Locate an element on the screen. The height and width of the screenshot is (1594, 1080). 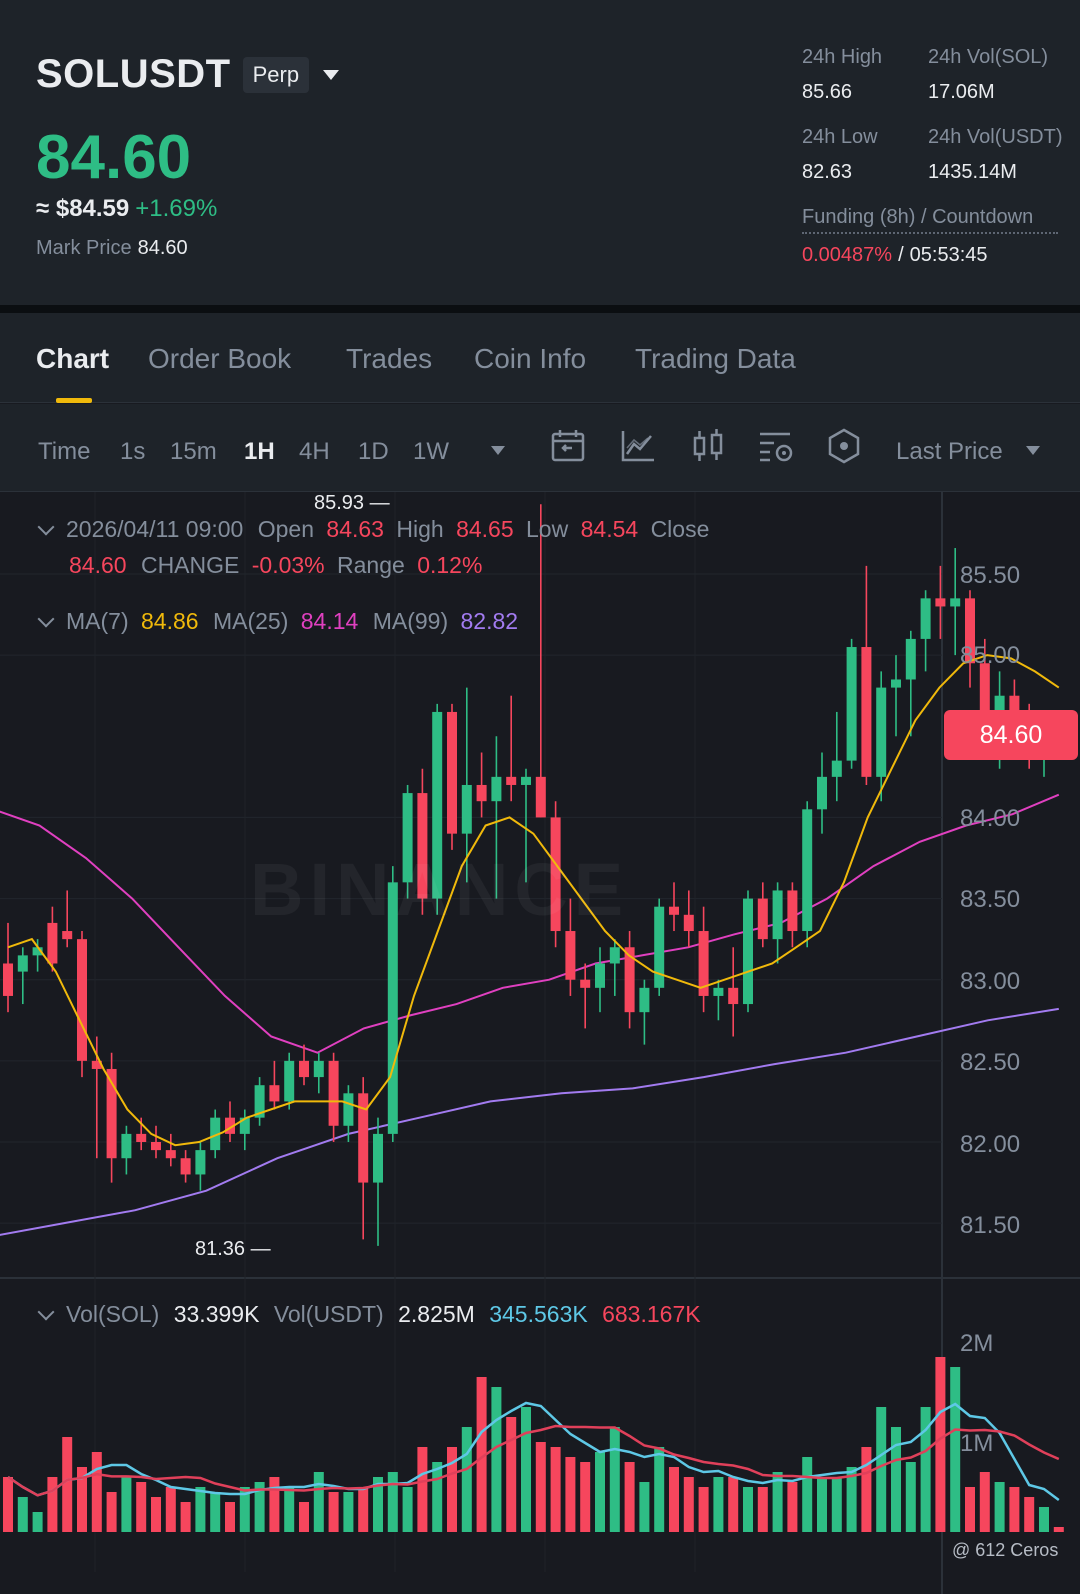
tab-order-book: Order Book is located at coordinates (220, 358).